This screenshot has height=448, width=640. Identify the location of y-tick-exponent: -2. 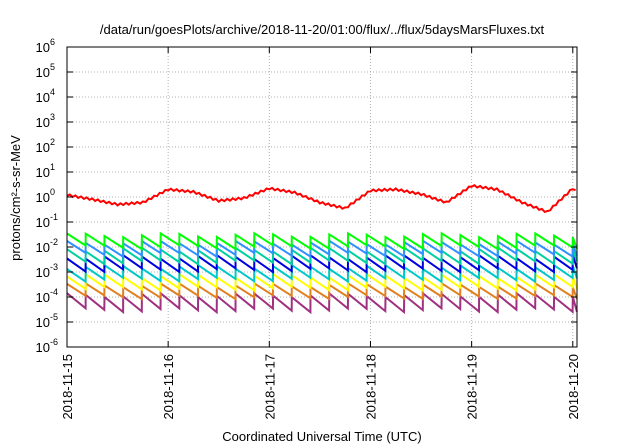
(54, 242).